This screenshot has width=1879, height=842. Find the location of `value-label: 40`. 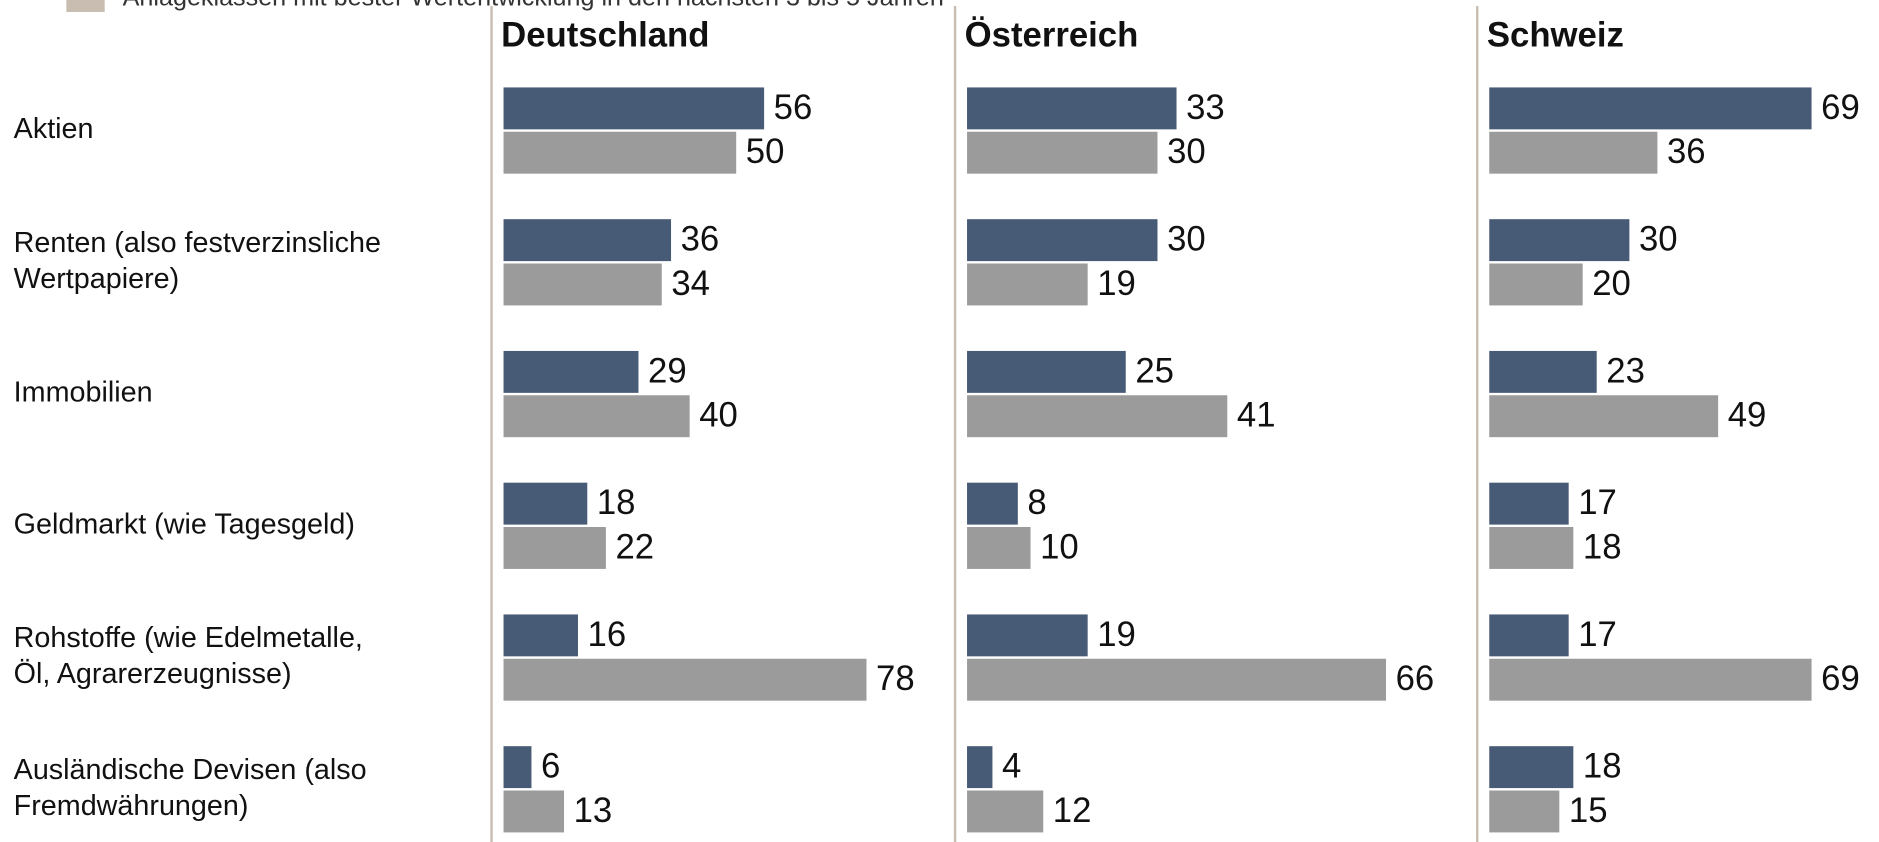

value-label: 40 is located at coordinates (718, 416).